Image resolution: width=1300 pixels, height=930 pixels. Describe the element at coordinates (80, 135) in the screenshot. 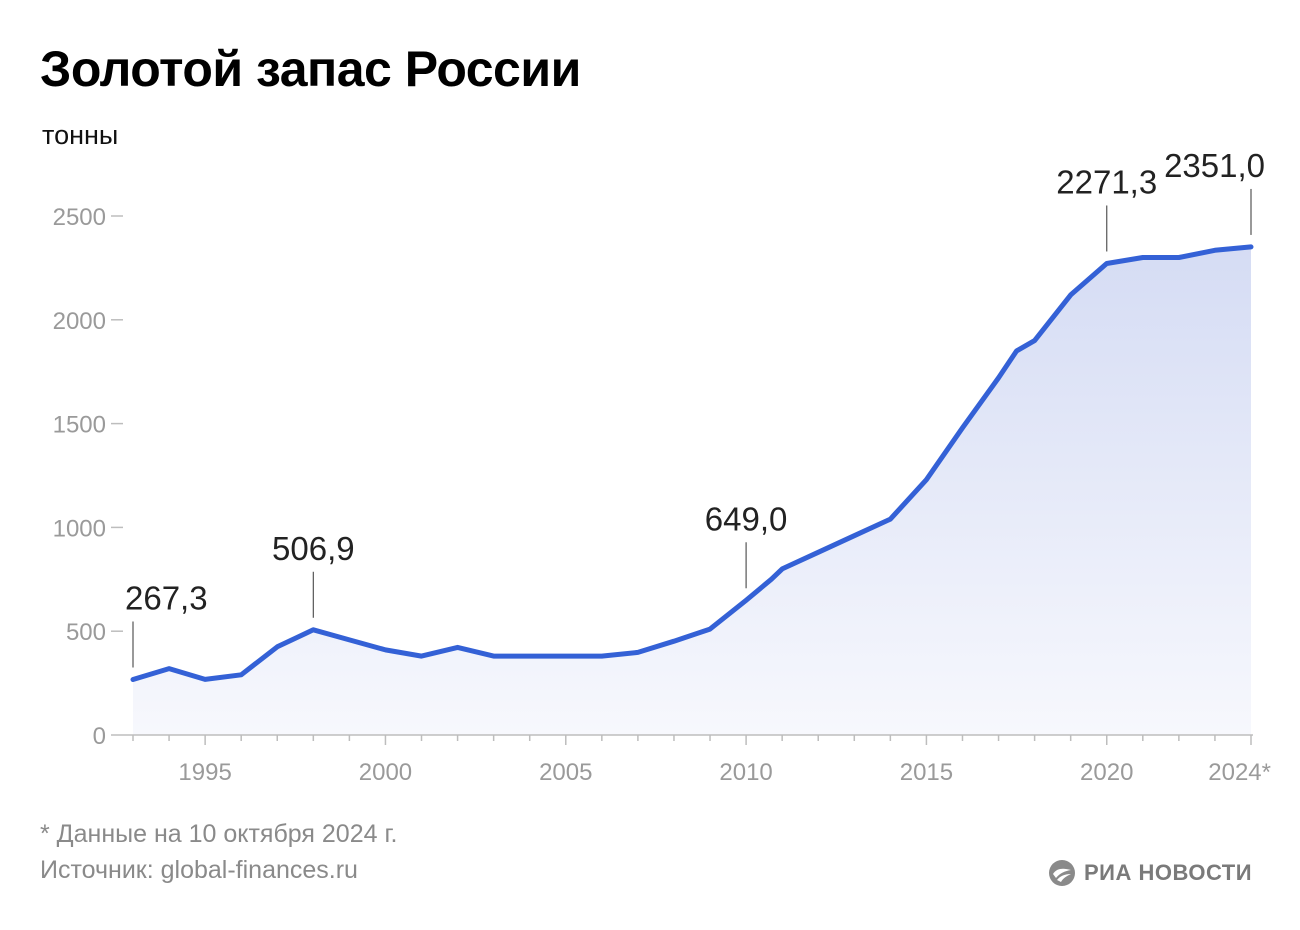

I see `unit-label: тонны` at that location.